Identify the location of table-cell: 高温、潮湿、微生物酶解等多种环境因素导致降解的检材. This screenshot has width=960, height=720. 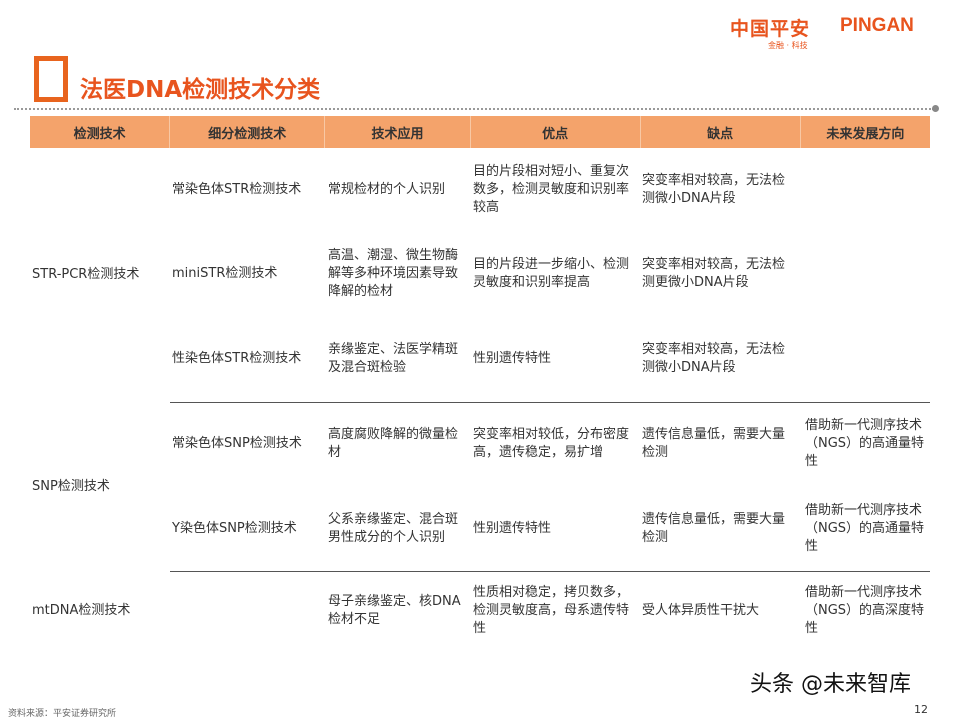
(393, 273).